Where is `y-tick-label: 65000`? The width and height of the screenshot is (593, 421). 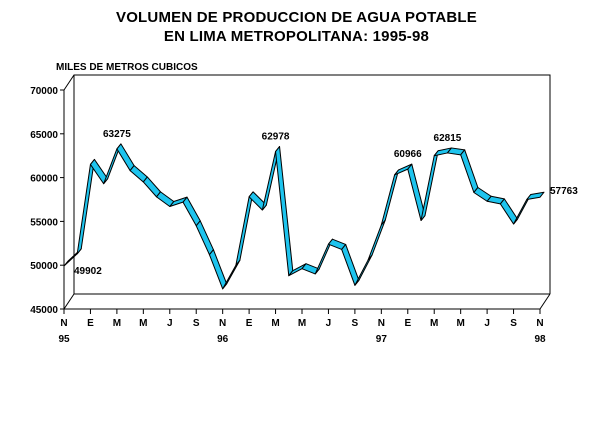 y-tick-label: 65000 is located at coordinates (44, 135).